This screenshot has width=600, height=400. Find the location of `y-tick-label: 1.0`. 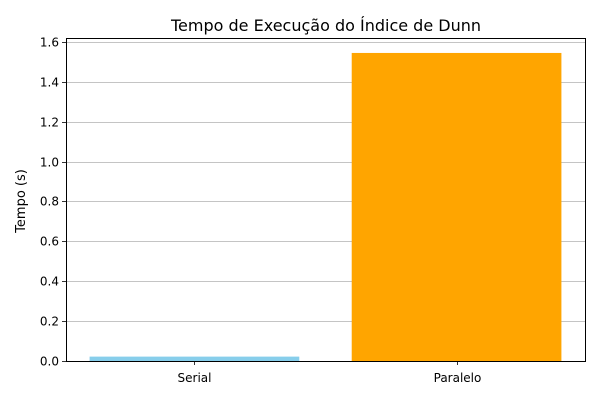

y-tick-label: 1.0 is located at coordinates (49, 163).